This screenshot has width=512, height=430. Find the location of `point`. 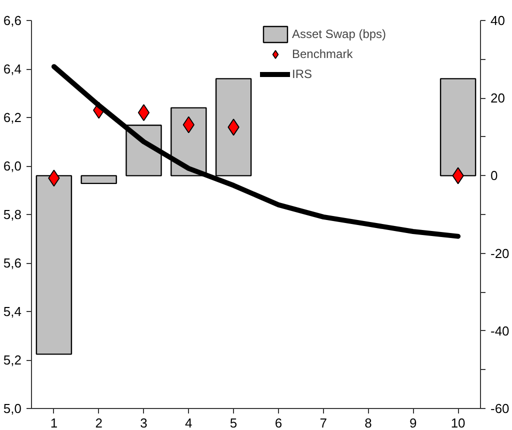

point is located at coordinates (144, 113).